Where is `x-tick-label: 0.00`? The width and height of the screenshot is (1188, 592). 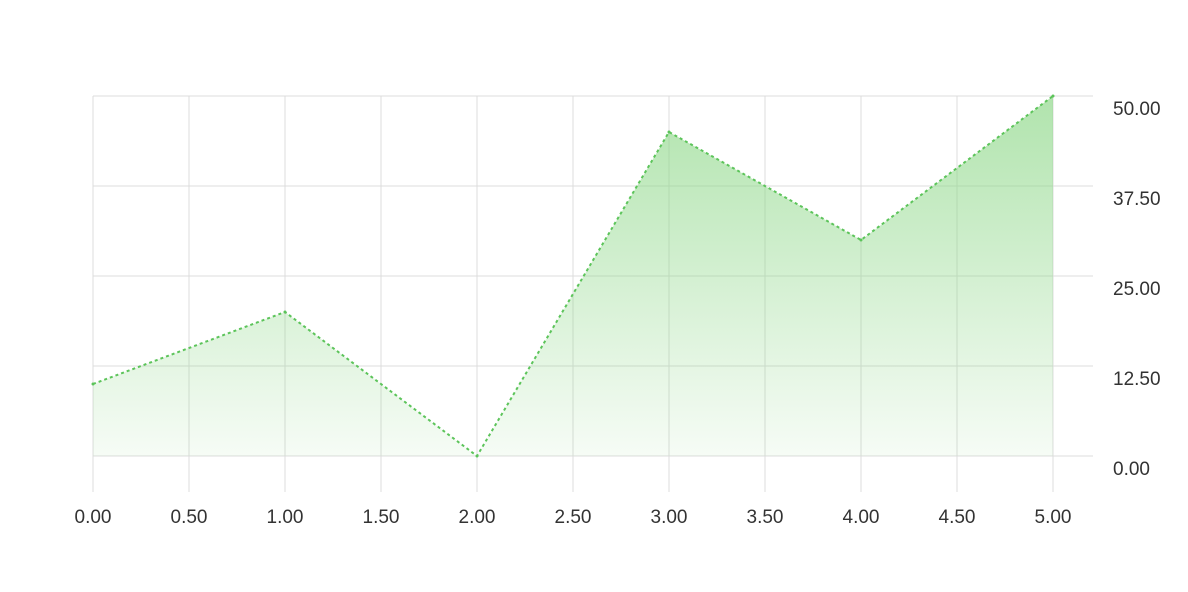 x-tick-label: 0.00 is located at coordinates (93, 517).